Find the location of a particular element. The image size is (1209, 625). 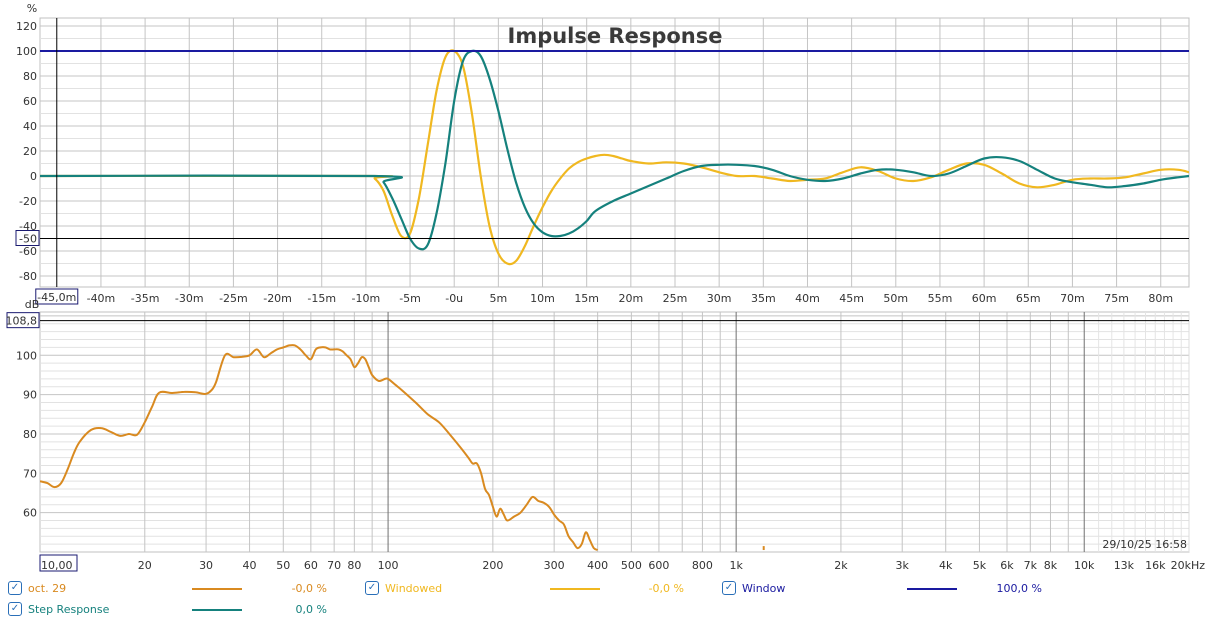

frequency-y-tick-label: 70 is located at coordinates (30, 473).